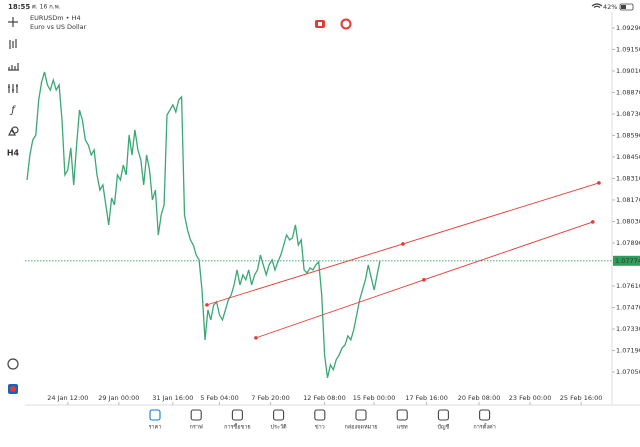 This screenshot has height=447, width=640. What do you see at coordinates (320, 428) in the screenshot?
I see `tab-label: ข่าว` at bounding box center [320, 428].